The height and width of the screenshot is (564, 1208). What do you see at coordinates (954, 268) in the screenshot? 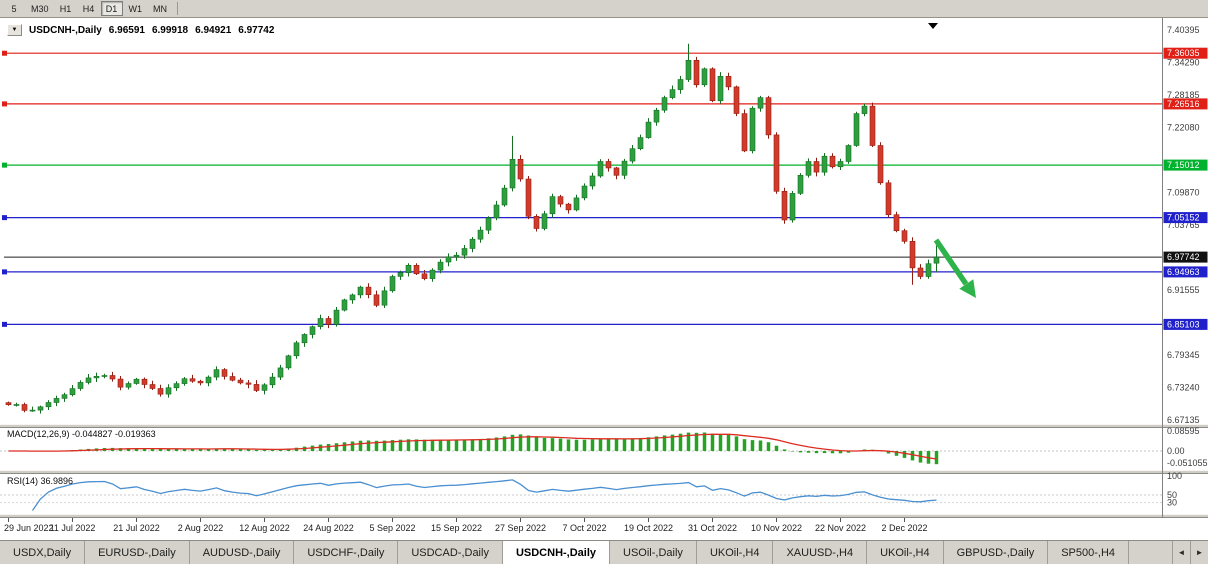
I see `trend-arrow-annotation` at bounding box center [954, 268].